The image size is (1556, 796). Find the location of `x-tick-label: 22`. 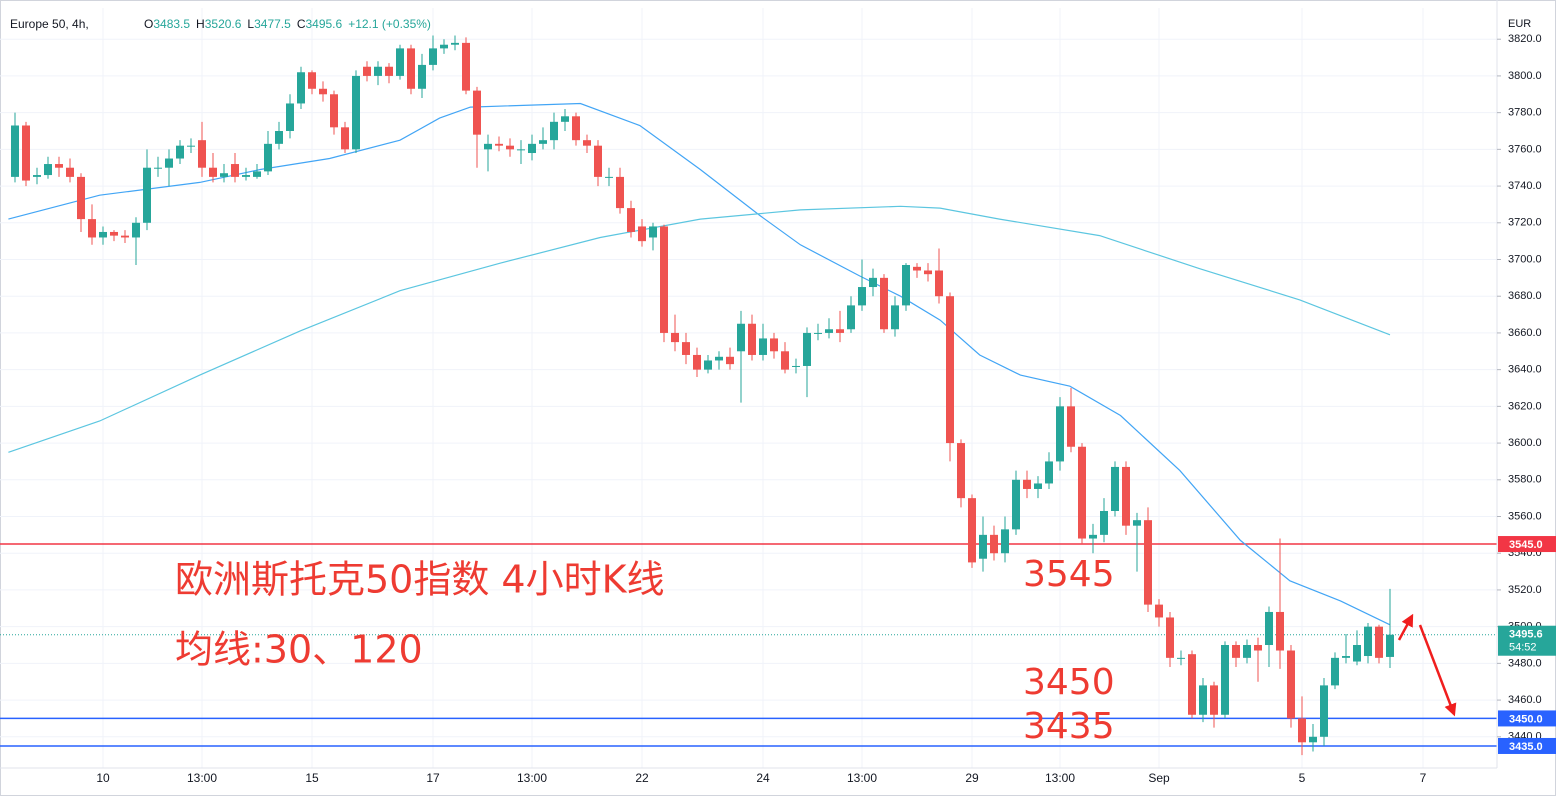

x-tick-label: 22 is located at coordinates (642, 778).